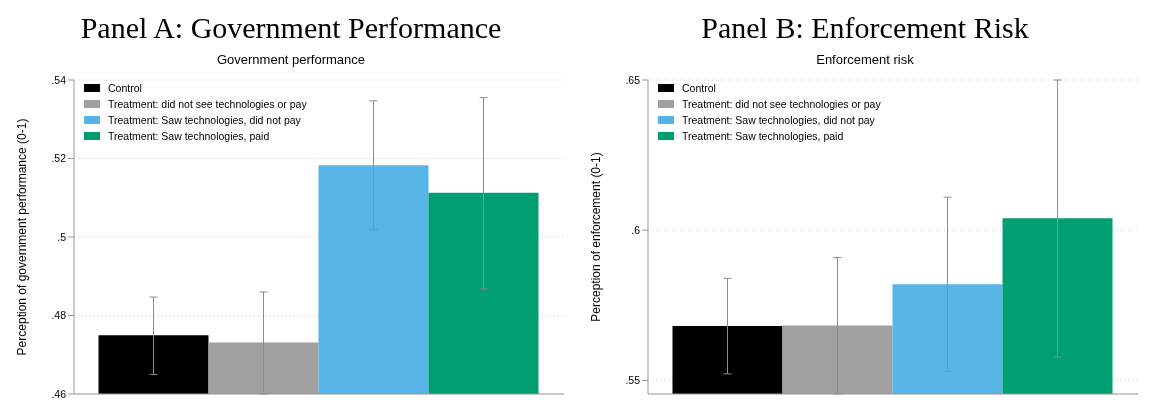  I want to click on y-tick-label: .52, so click(59, 158).